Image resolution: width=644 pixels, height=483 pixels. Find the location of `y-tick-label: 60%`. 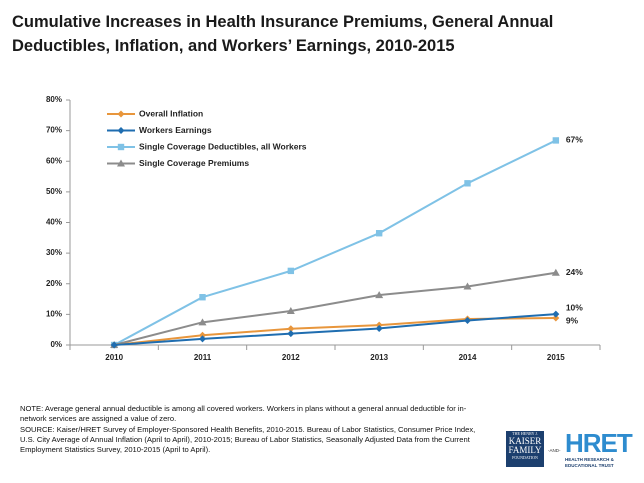

y-tick-label: 60% is located at coordinates (54, 160).